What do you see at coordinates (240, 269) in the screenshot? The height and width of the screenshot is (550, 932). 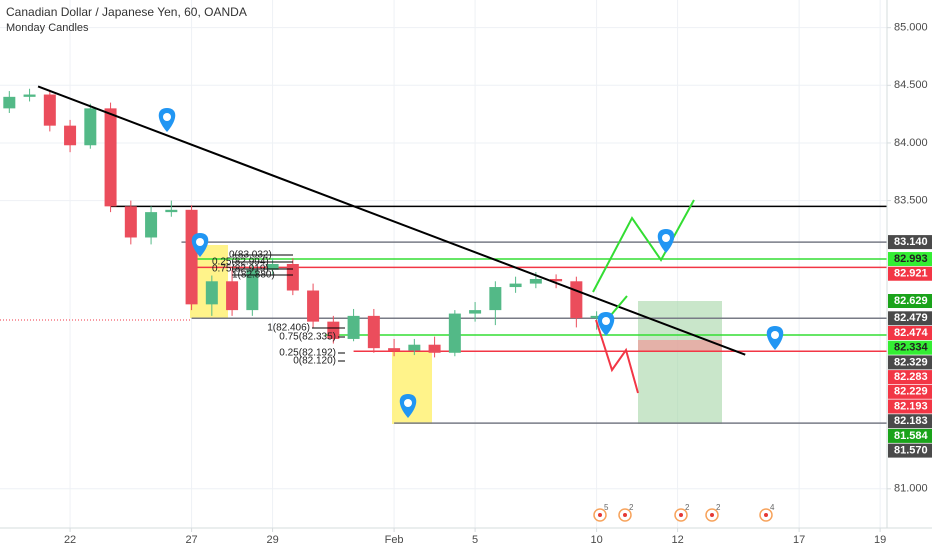 I see `fib-label: 0.75(82.919)` at bounding box center [240, 269].